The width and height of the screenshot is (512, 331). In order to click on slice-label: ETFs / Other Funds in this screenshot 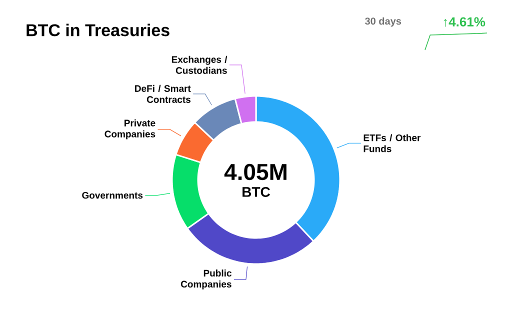, I will do `click(392, 143)`.